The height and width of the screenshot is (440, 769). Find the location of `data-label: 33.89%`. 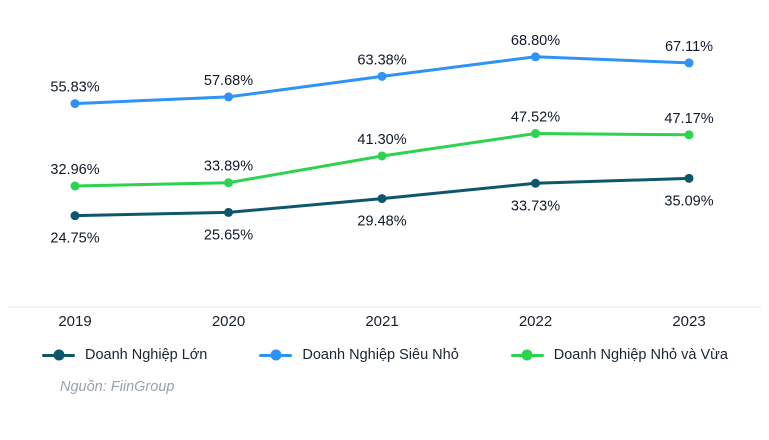

data-label: 33.89% is located at coordinates (228, 167).